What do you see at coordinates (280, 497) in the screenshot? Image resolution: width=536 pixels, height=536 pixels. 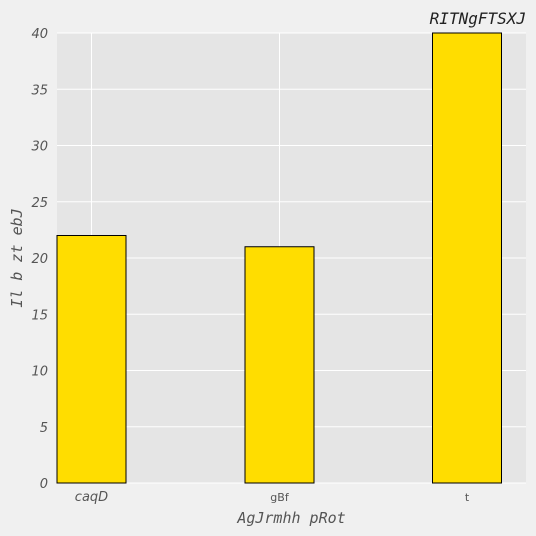 I see `x-tick-label-gBf: gBf` at bounding box center [280, 497].